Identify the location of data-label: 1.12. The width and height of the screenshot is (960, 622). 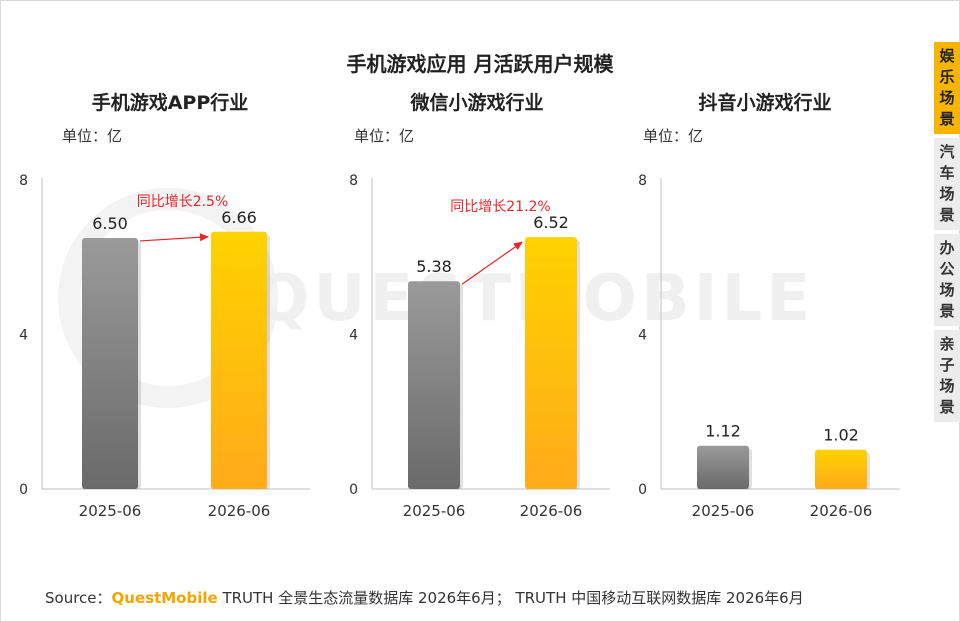
(723, 431).